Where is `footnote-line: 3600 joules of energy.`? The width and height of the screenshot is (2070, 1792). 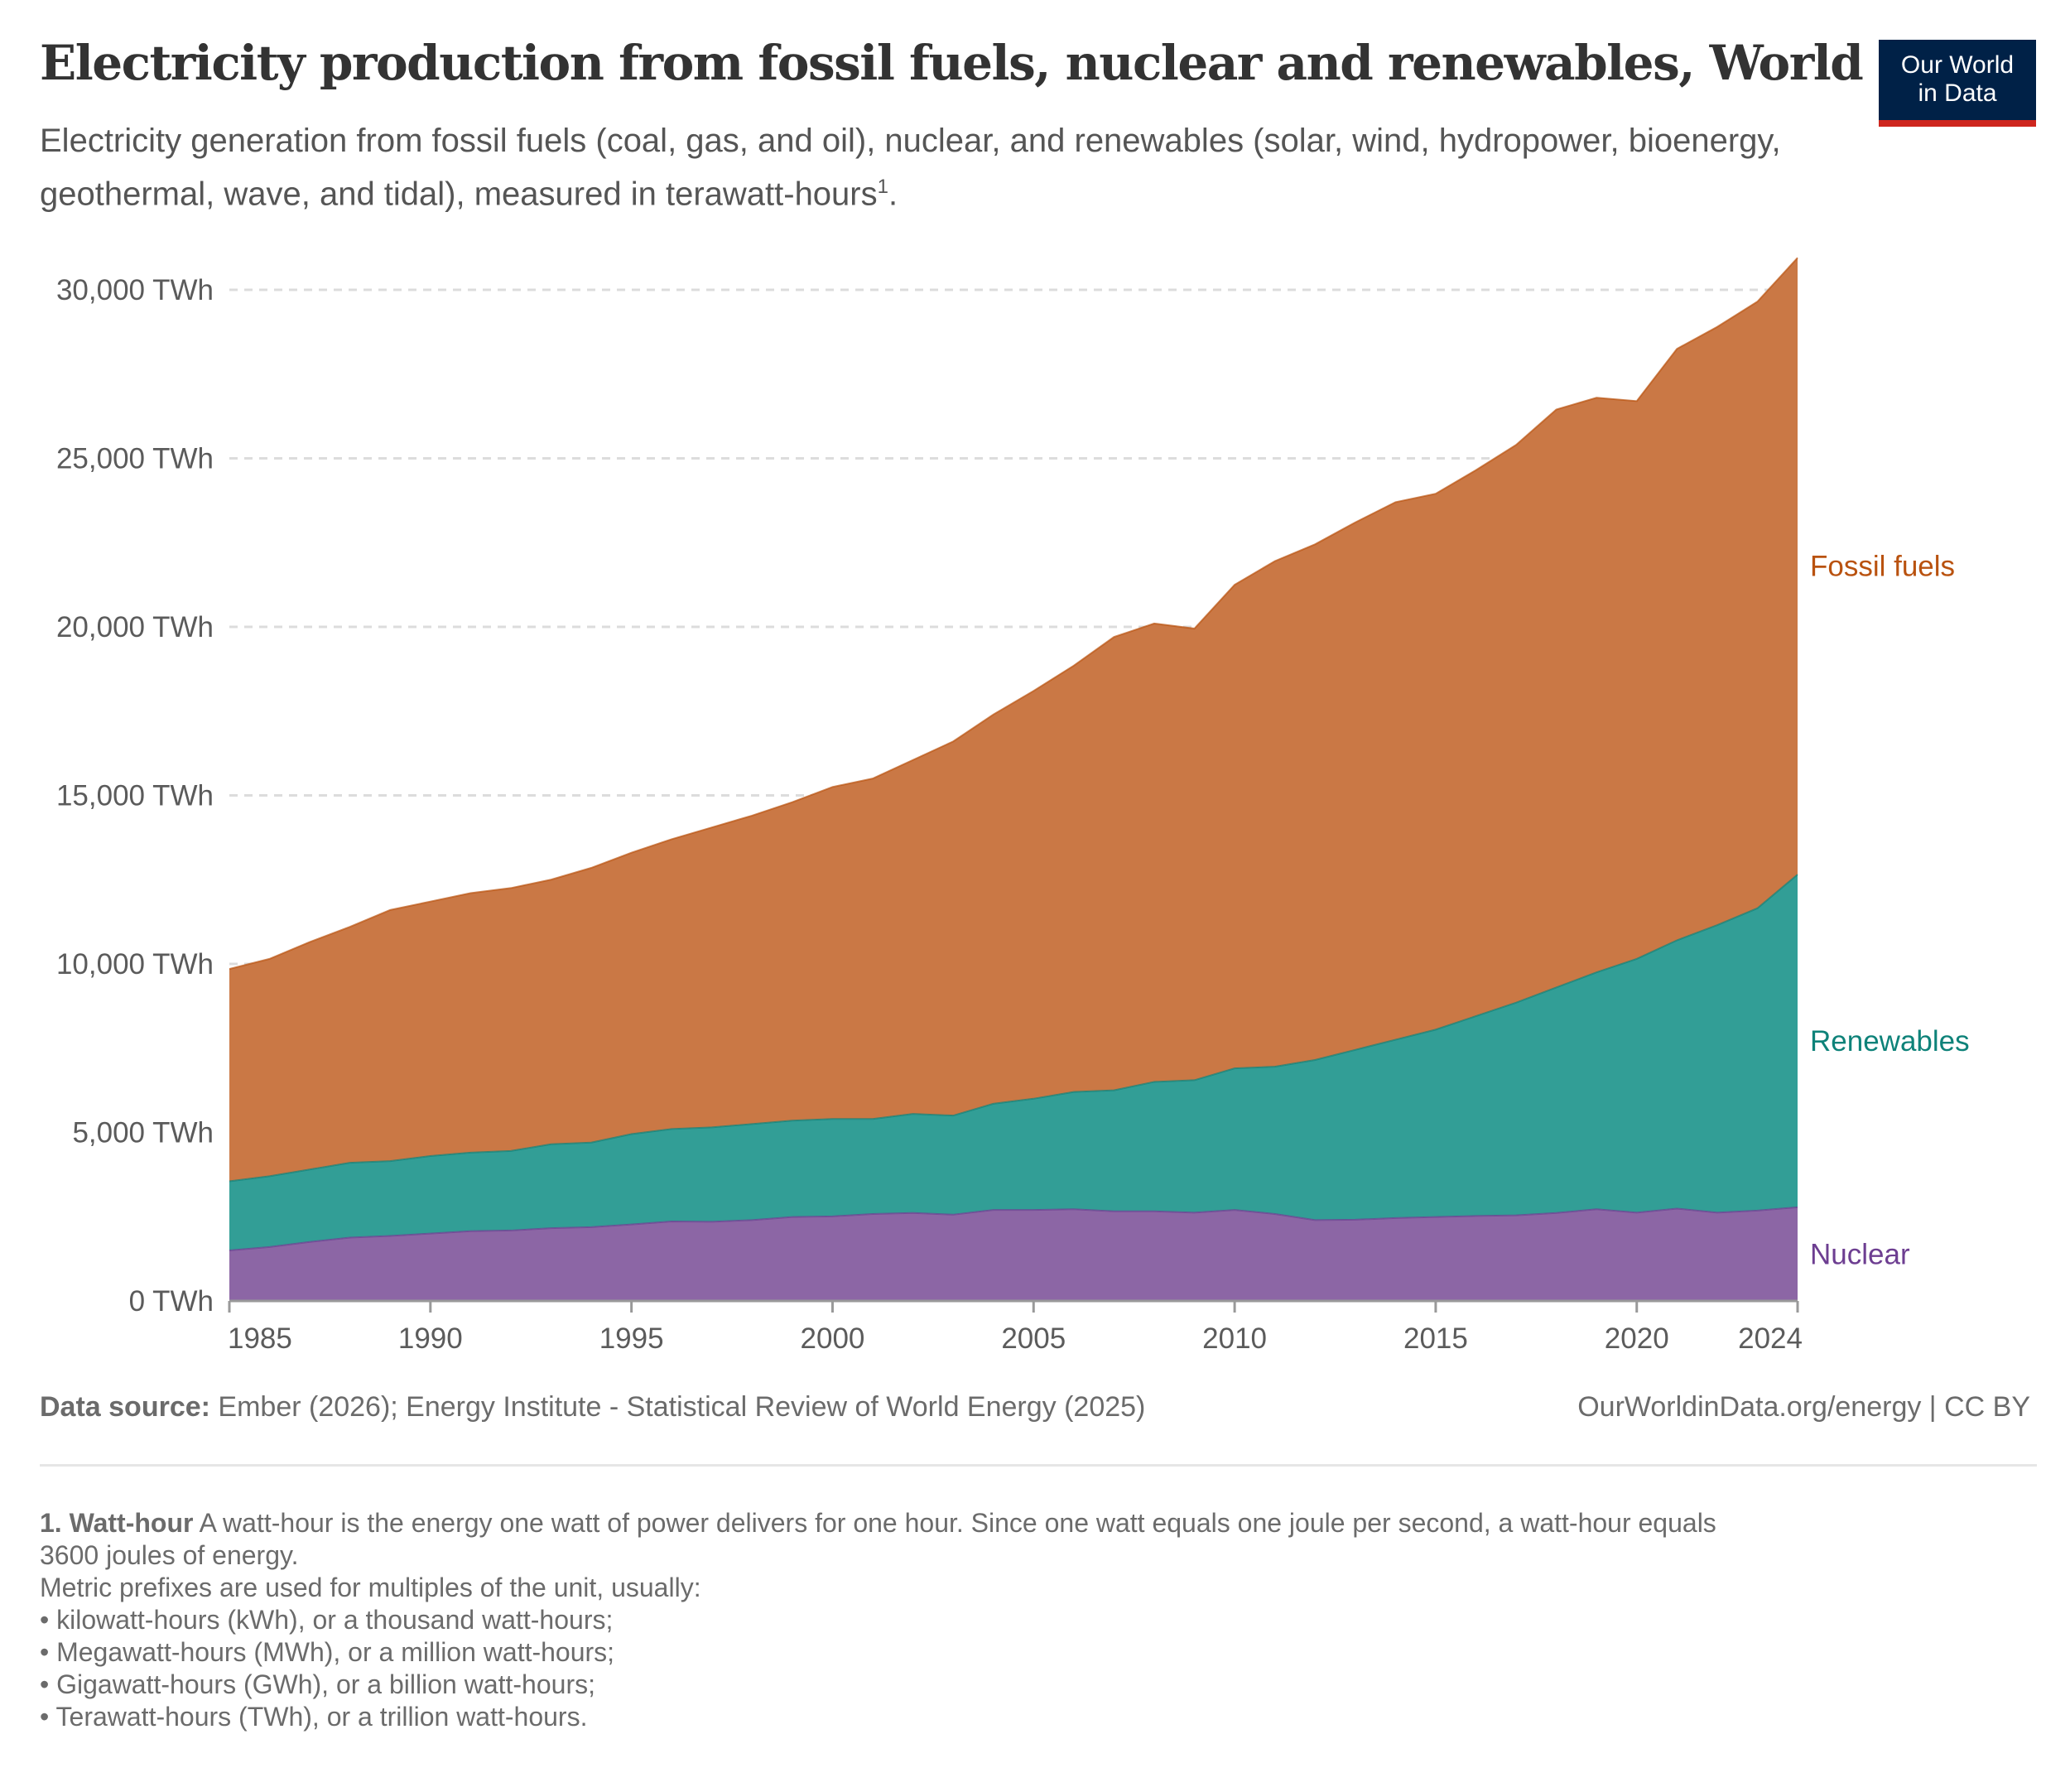 footnote-line: 3600 joules of energy. is located at coordinates (169, 1555).